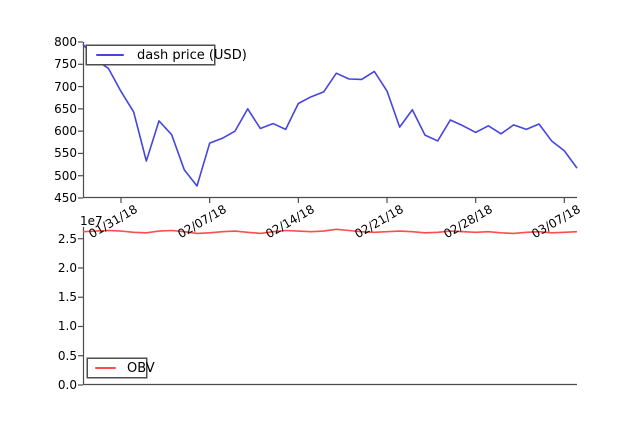  What do you see at coordinates (67, 238) in the screenshot?
I see `y-tick-label: 2.5` at bounding box center [67, 238].